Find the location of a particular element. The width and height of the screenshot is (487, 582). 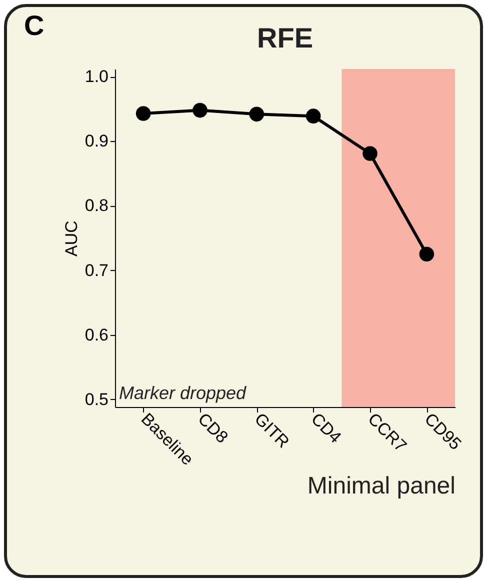

annotation: Marker dropped is located at coordinates (183, 393).